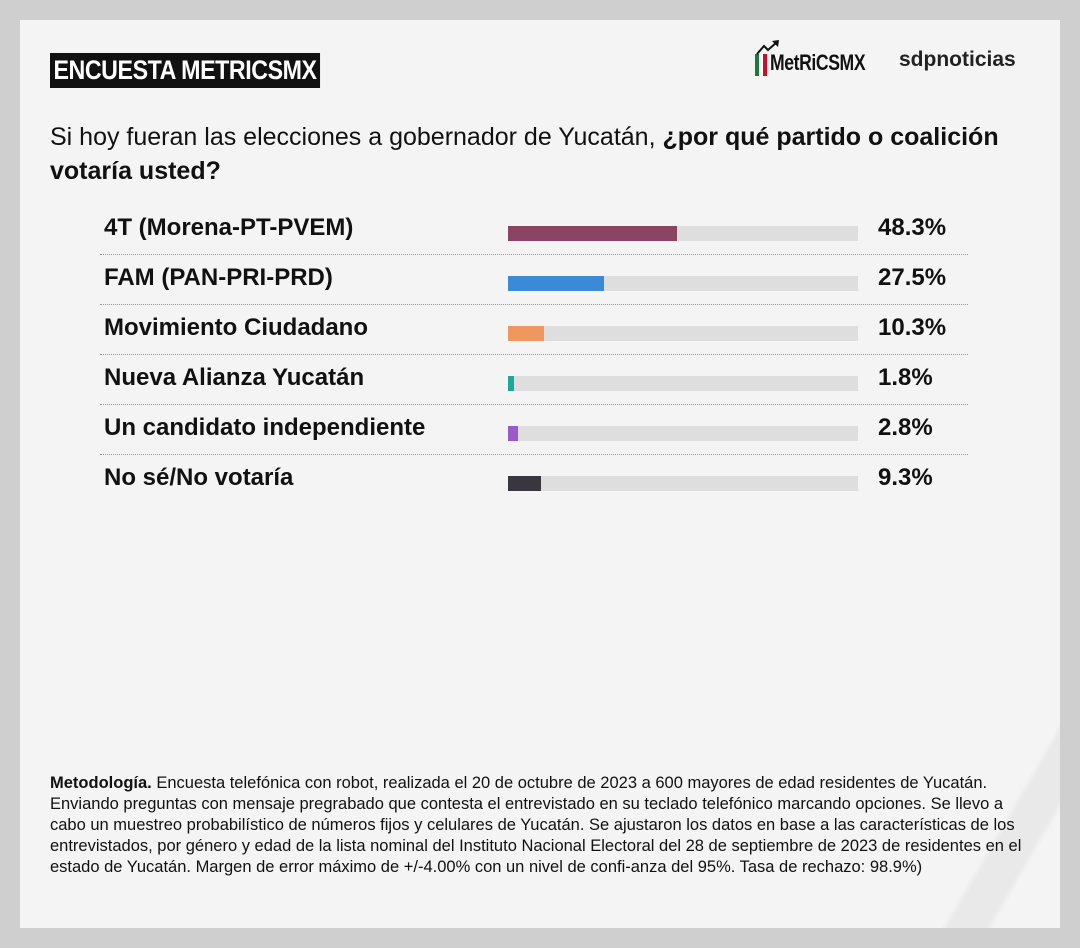 The image size is (1080, 948). Describe the element at coordinates (229, 227) in the screenshot. I see `bar-label: 4T (Morena-PT-PVEM)` at that location.